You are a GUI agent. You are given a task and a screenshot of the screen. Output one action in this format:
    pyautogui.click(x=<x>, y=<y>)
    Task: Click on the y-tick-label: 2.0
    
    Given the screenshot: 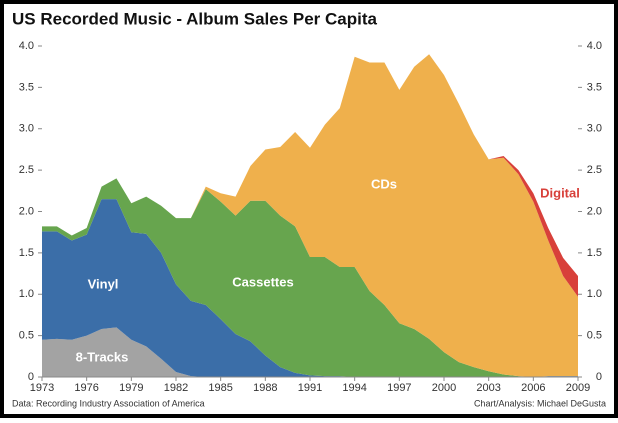 What is the action you would take?
    pyautogui.click(x=26, y=211)
    